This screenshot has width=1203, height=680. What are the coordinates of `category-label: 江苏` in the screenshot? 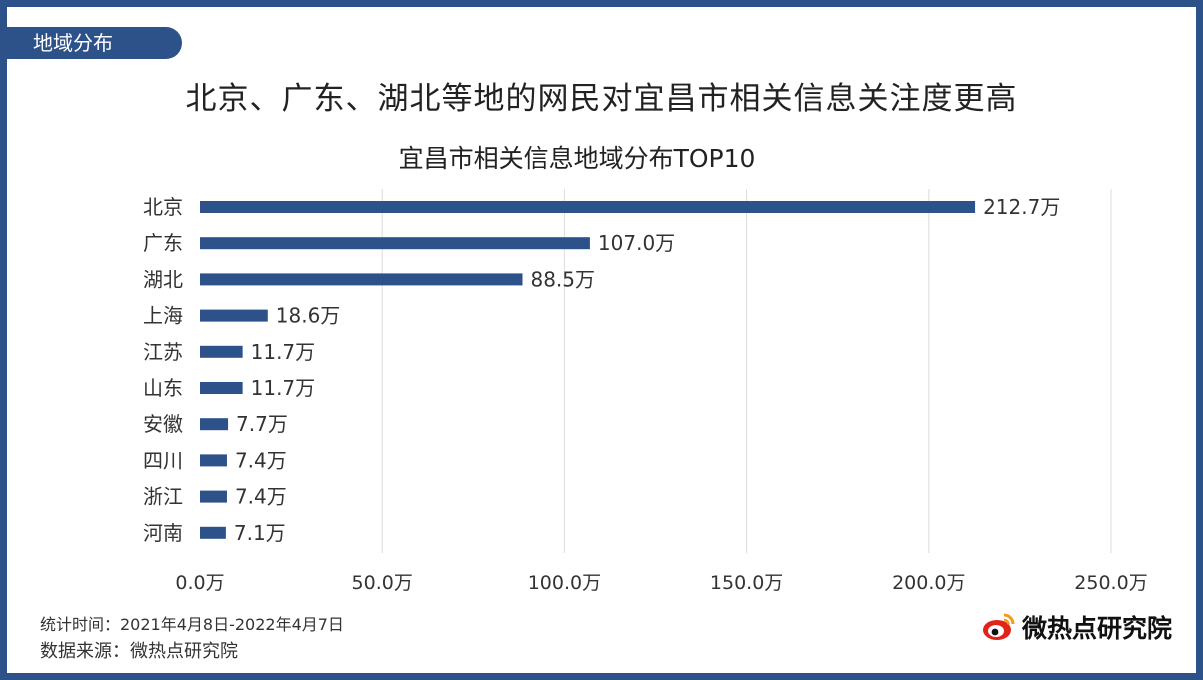 It's located at (163, 352).